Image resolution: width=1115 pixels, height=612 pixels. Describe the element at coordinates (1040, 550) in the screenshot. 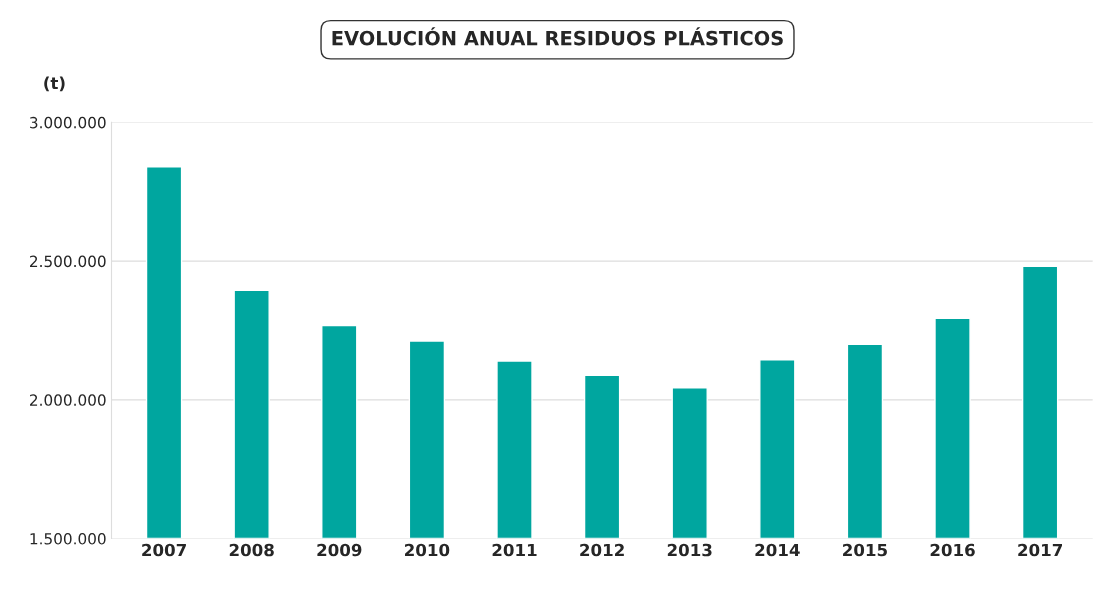

I see `x-tick-label: 2017` at that location.